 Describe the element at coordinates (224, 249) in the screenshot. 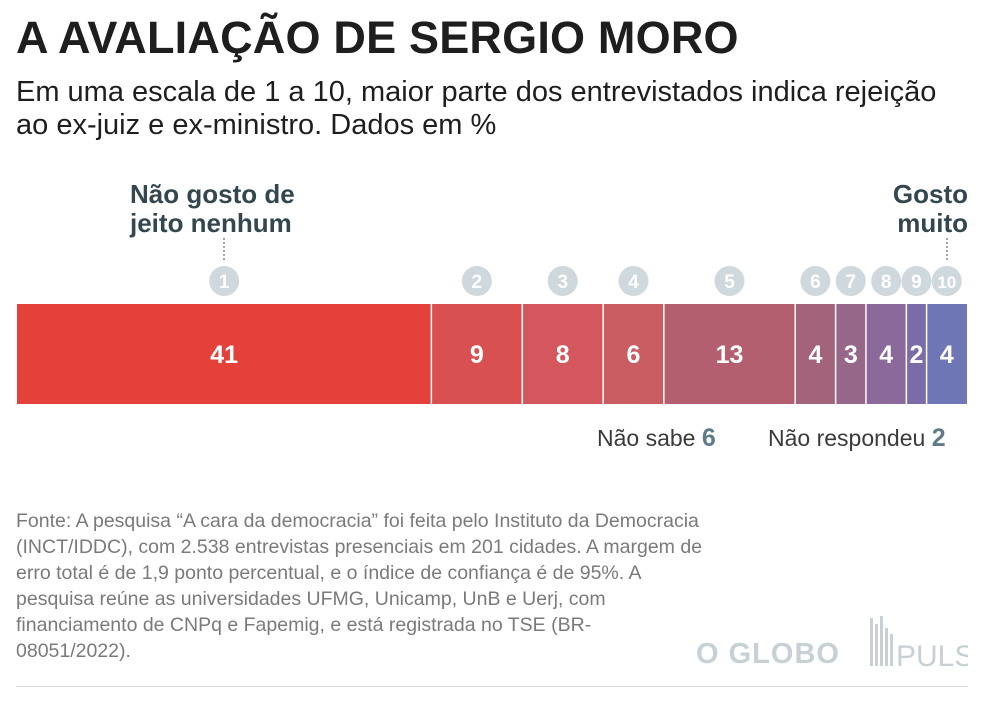

I see `scale-low-pointer` at that location.